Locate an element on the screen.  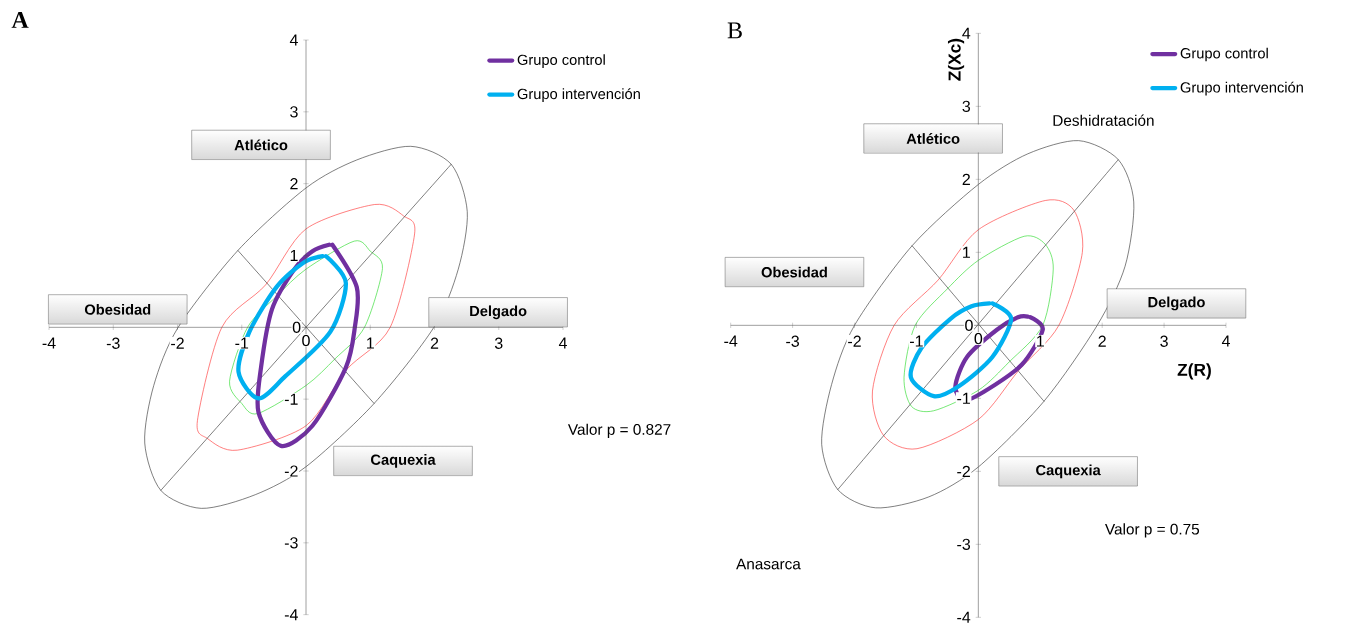
chart-title: B is located at coordinates (734, 30).